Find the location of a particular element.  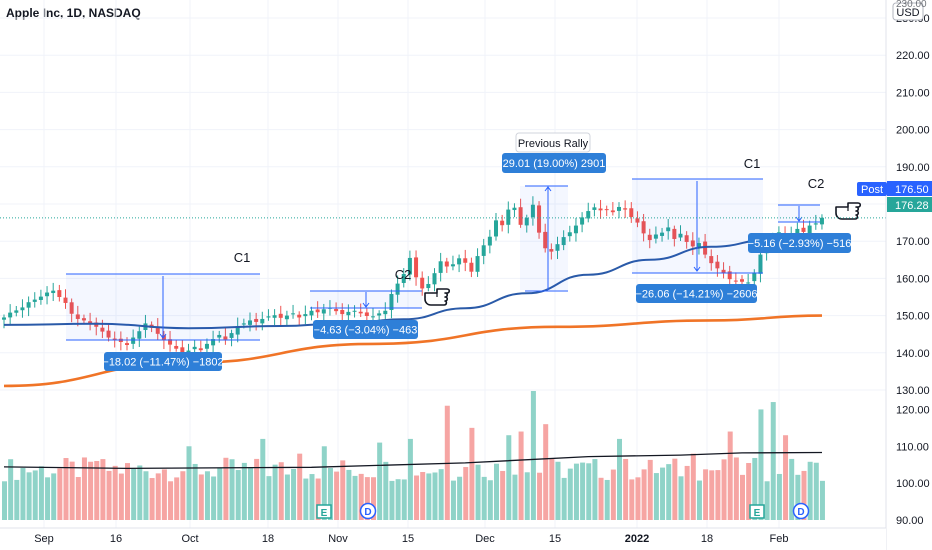

measure-label-1-bg is located at coordinates (163, 361).